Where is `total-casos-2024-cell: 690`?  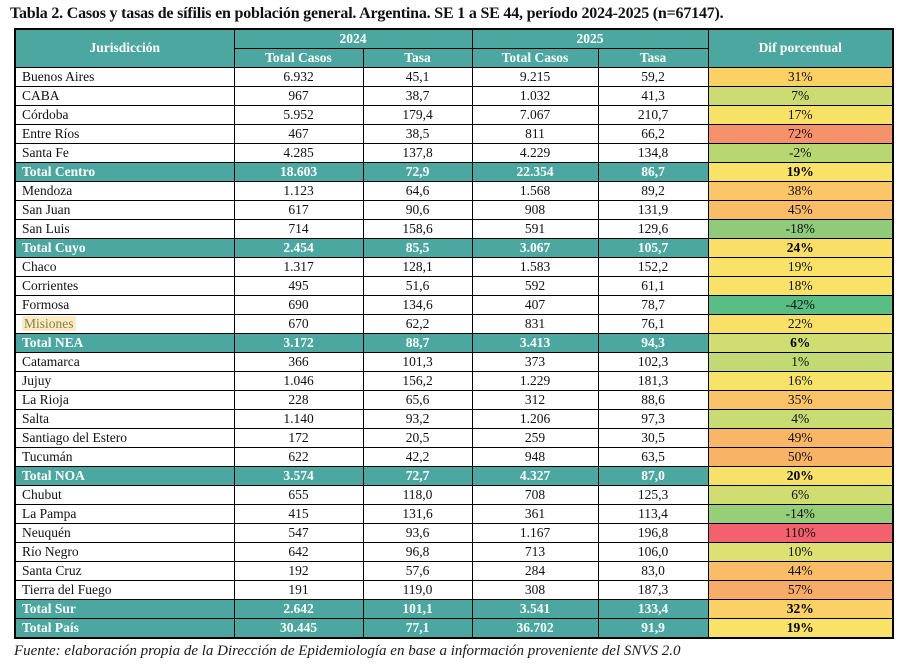 total-casos-2024-cell: 690 is located at coordinates (298, 304).